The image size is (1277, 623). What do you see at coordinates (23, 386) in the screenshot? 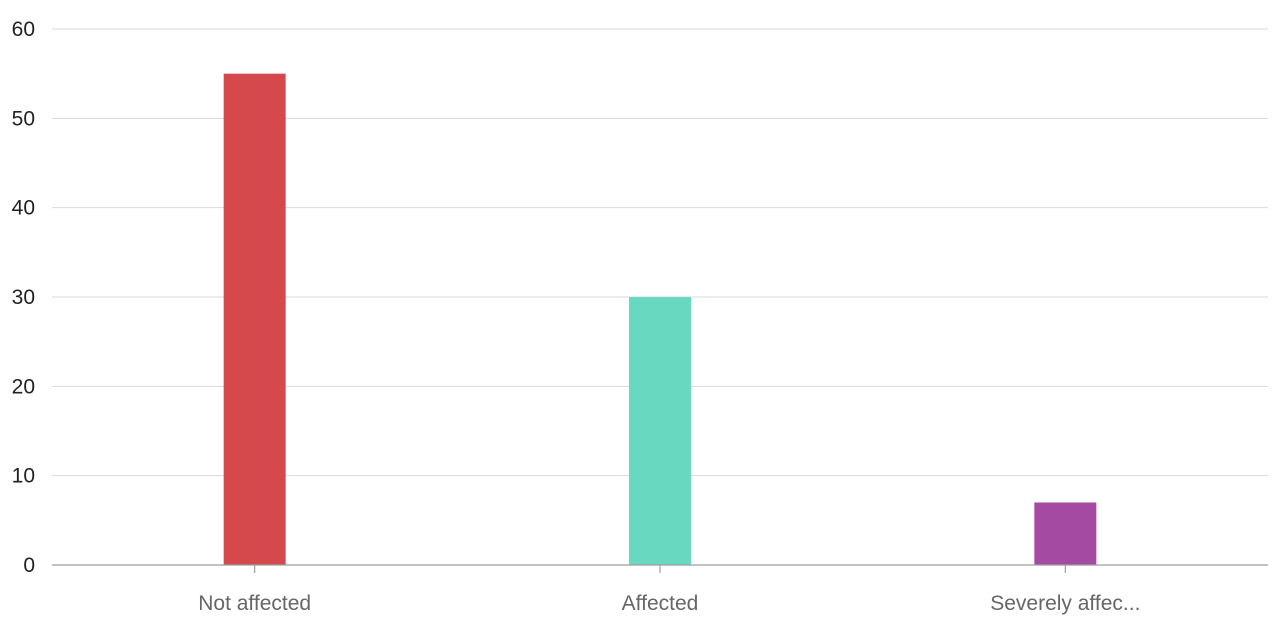
I see `y-tick-label: 20` at bounding box center [23, 386].